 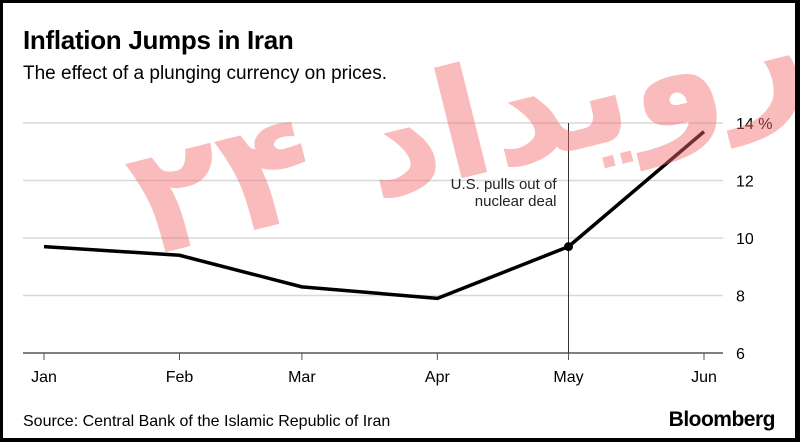 What do you see at coordinates (740, 297) in the screenshot?
I see `y-tick-label: 8` at bounding box center [740, 297].